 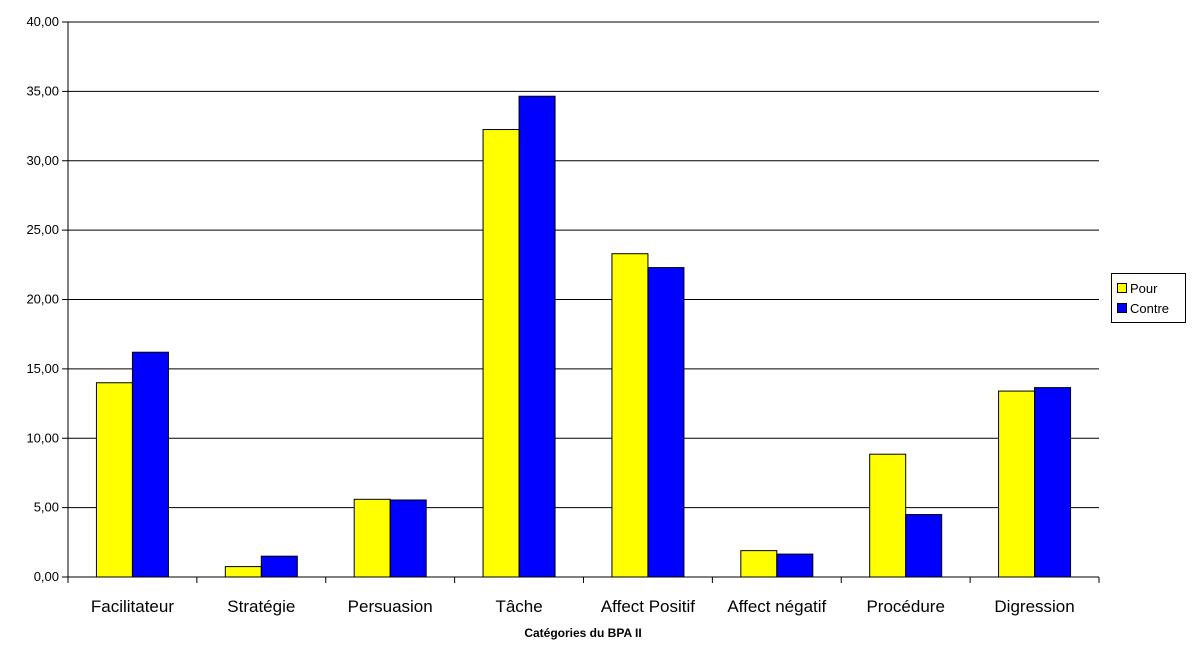 I want to click on x-tick-label: Affect Positif, so click(x=648, y=606).